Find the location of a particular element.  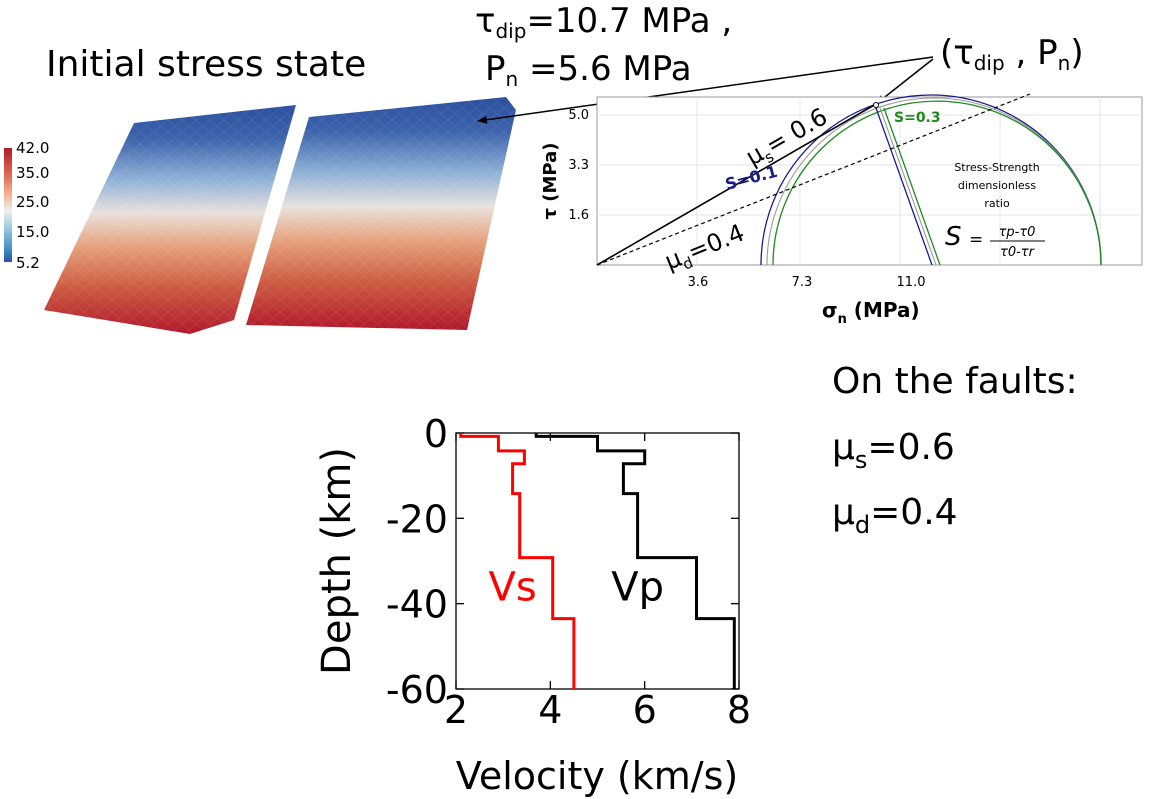

colorbar-tick: 5.2 is located at coordinates (28, 263).